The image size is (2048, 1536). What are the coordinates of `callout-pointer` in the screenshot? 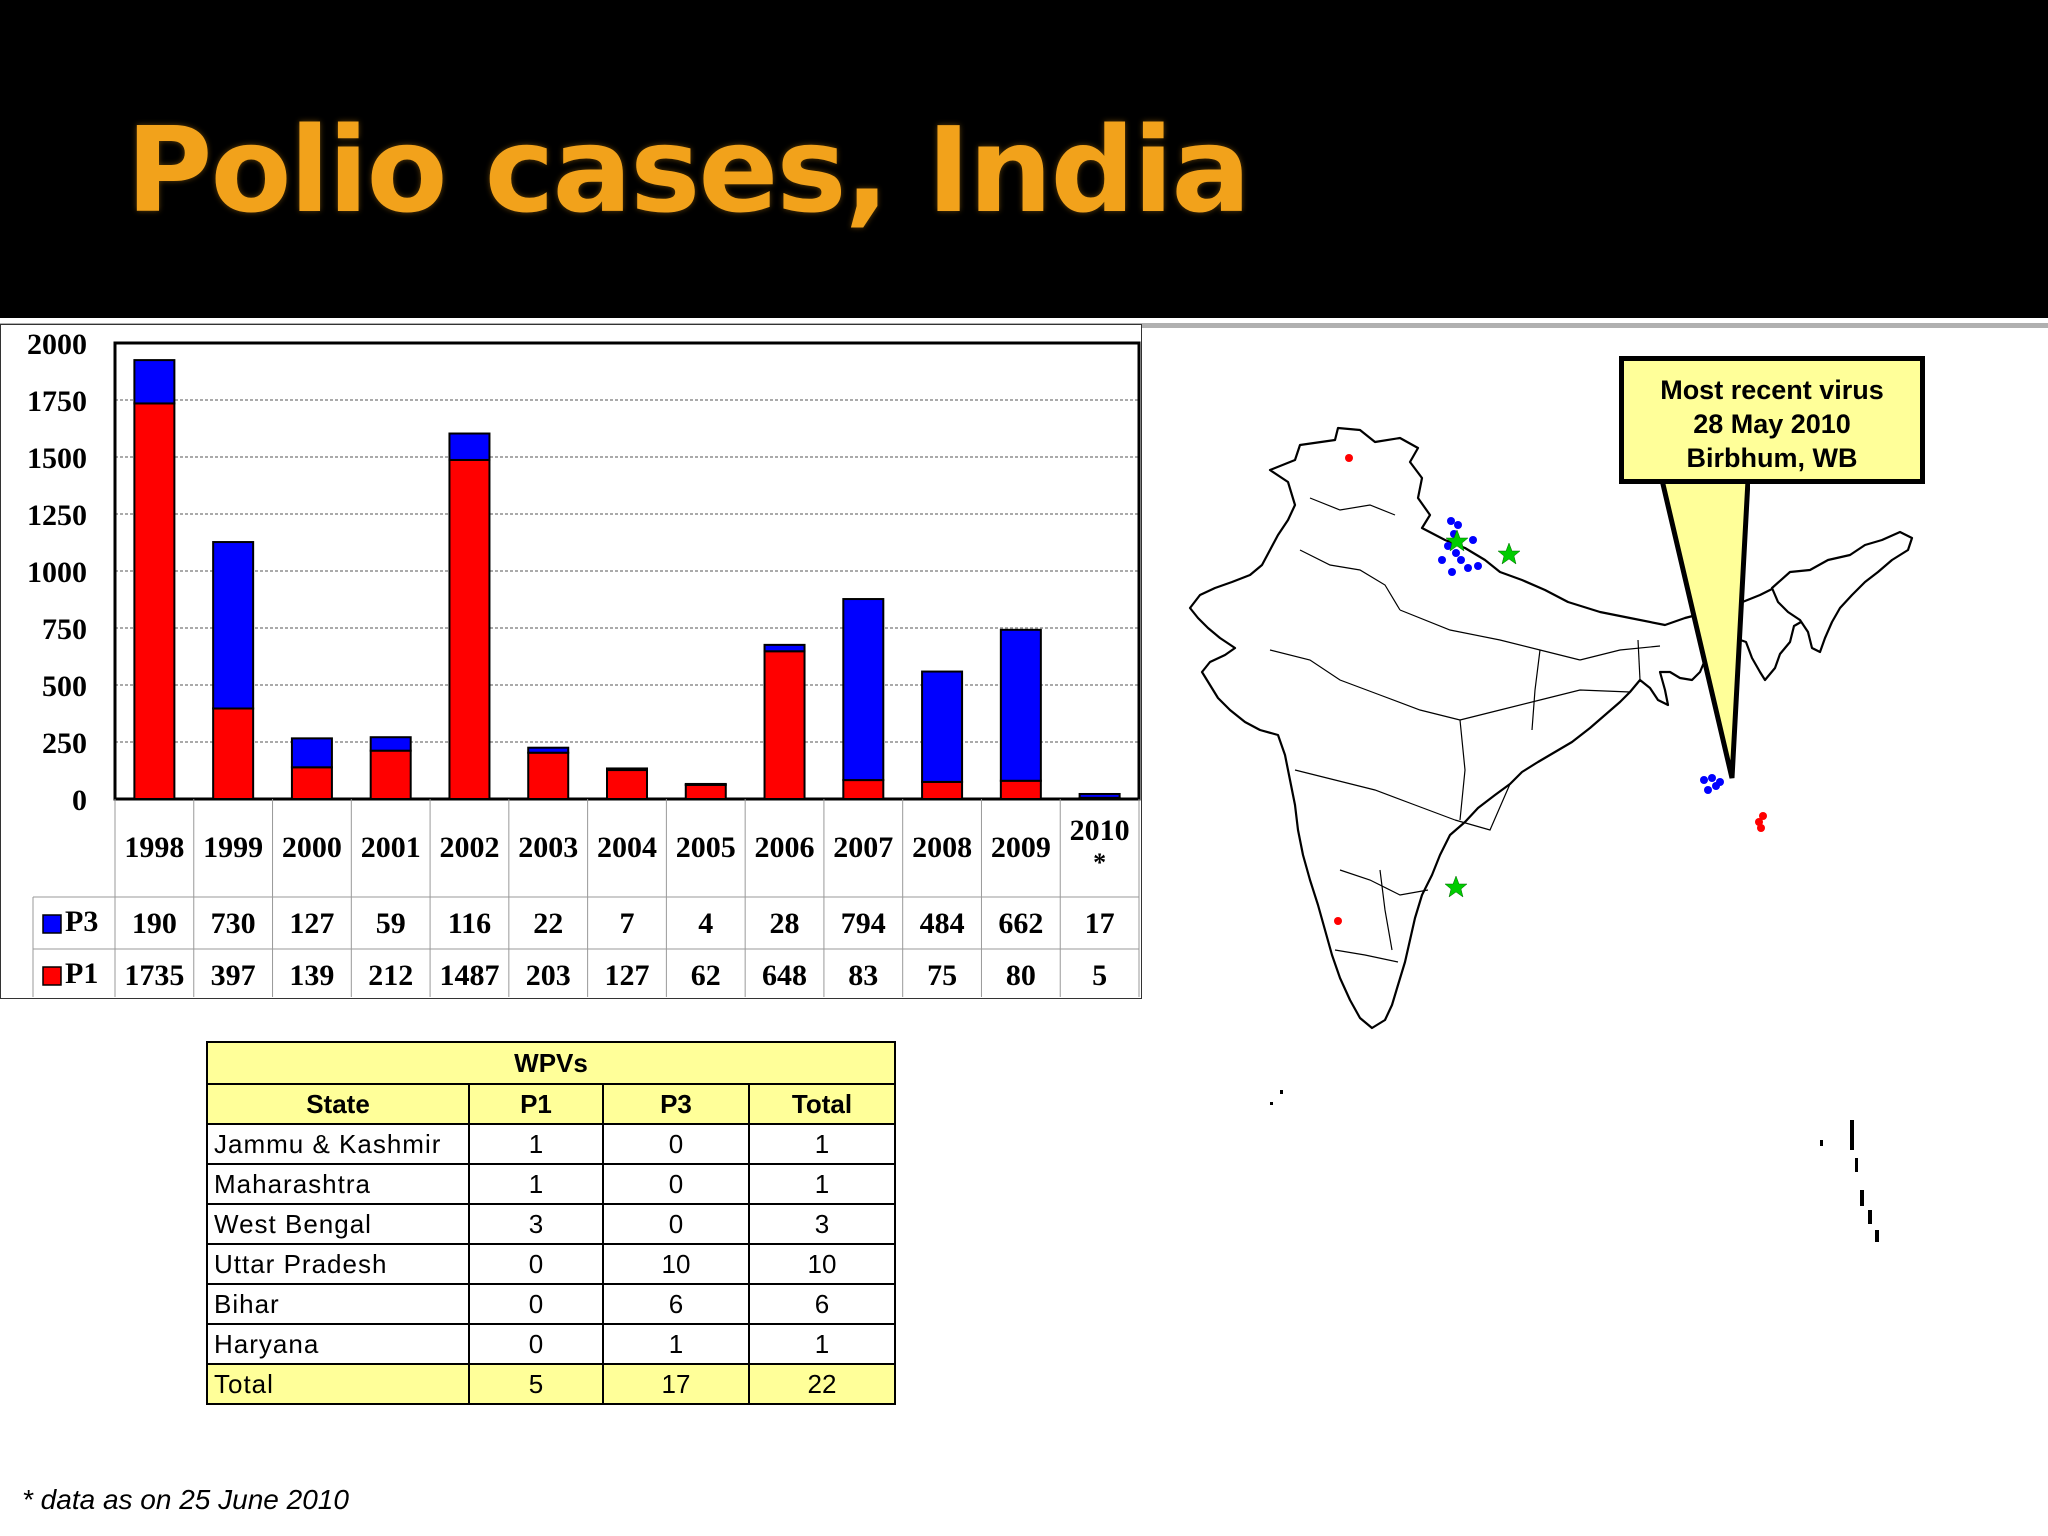 It's located at (1705, 629).